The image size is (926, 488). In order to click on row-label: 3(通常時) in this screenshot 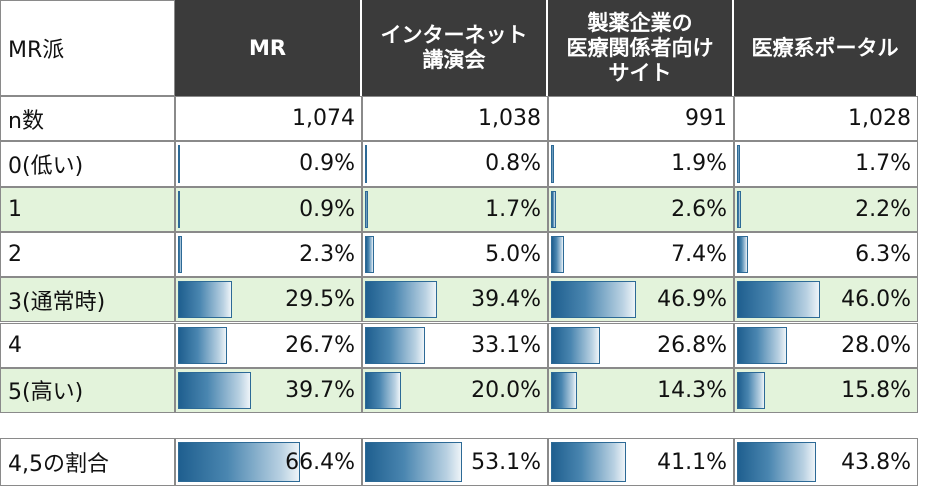, I will do `click(87, 300)`.